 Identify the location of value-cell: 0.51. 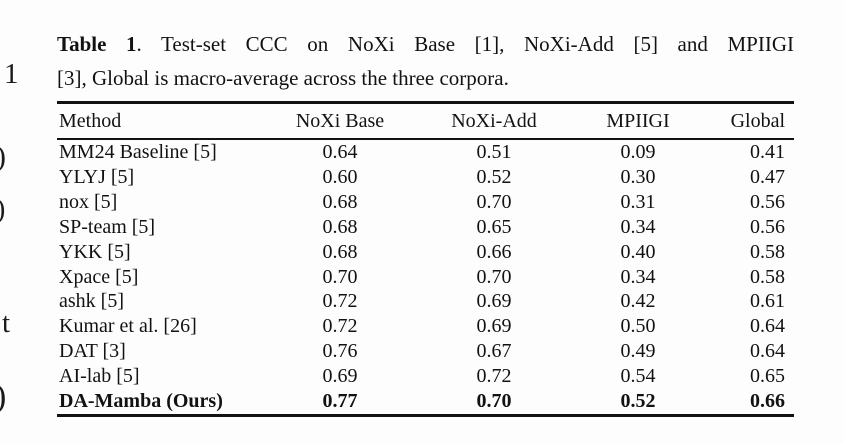
(494, 152).